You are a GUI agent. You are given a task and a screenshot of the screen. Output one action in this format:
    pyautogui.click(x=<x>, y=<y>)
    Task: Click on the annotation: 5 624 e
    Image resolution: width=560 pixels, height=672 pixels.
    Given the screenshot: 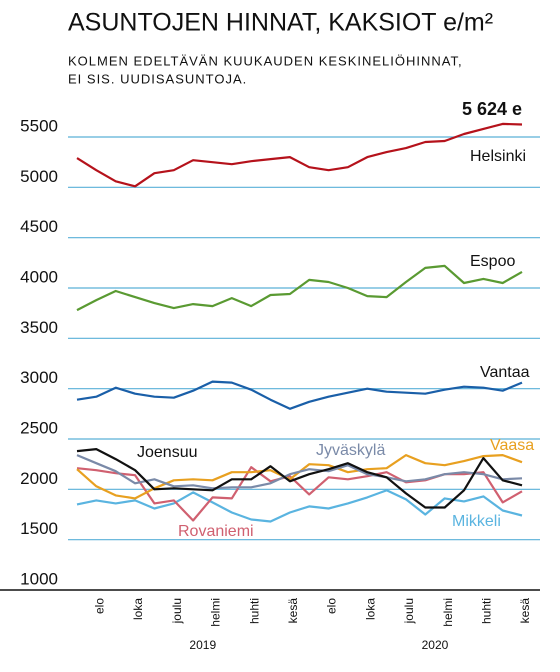 What is the action you would take?
    pyautogui.click(x=492, y=109)
    